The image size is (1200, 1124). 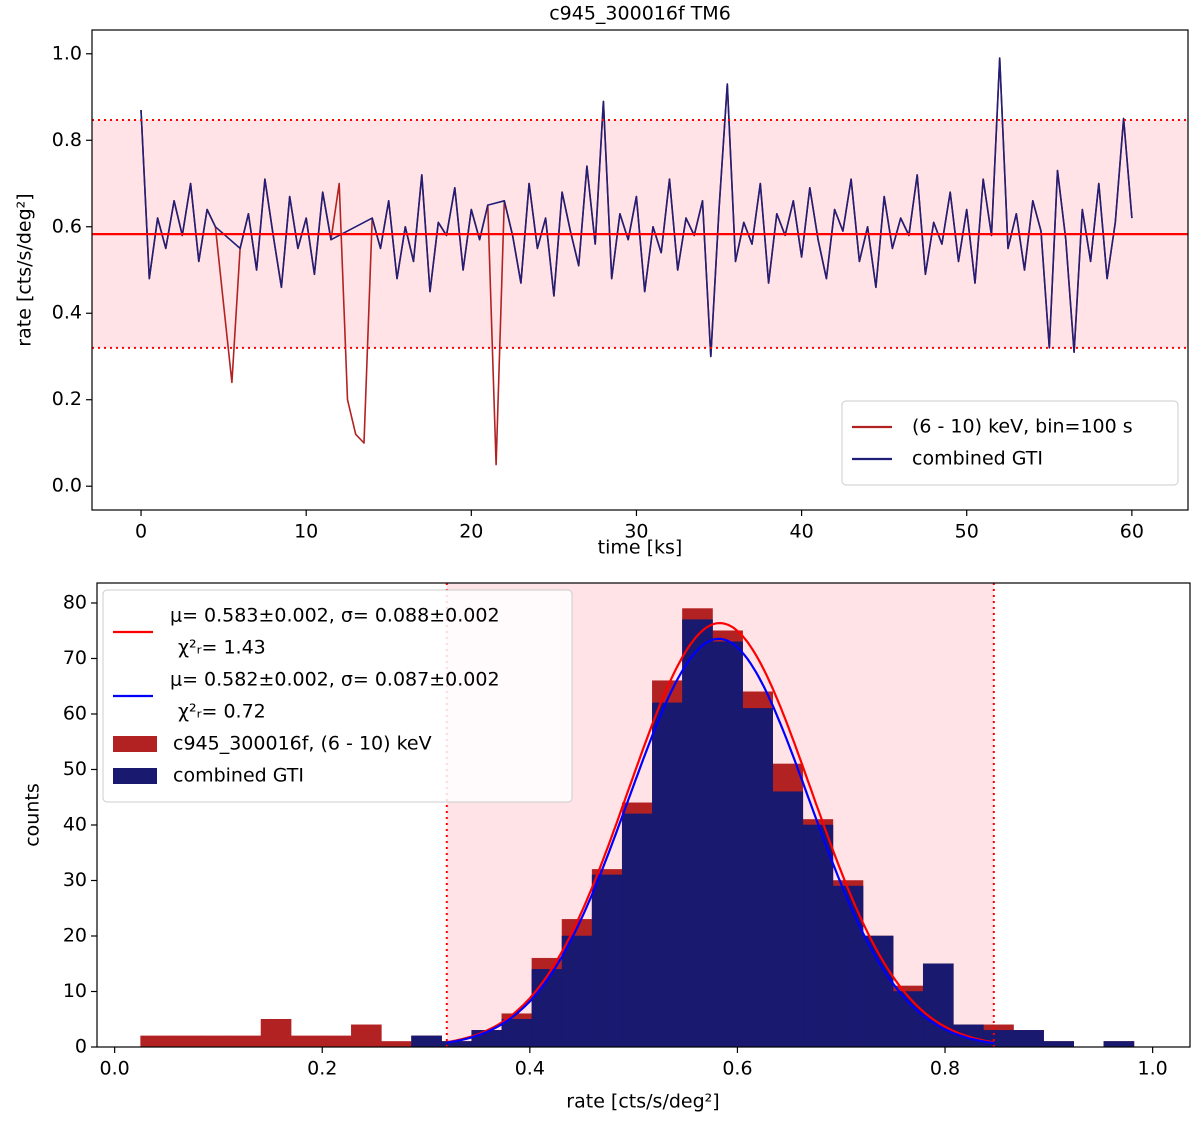 I want to click on y-tick-label: 10, so click(x=75, y=991).